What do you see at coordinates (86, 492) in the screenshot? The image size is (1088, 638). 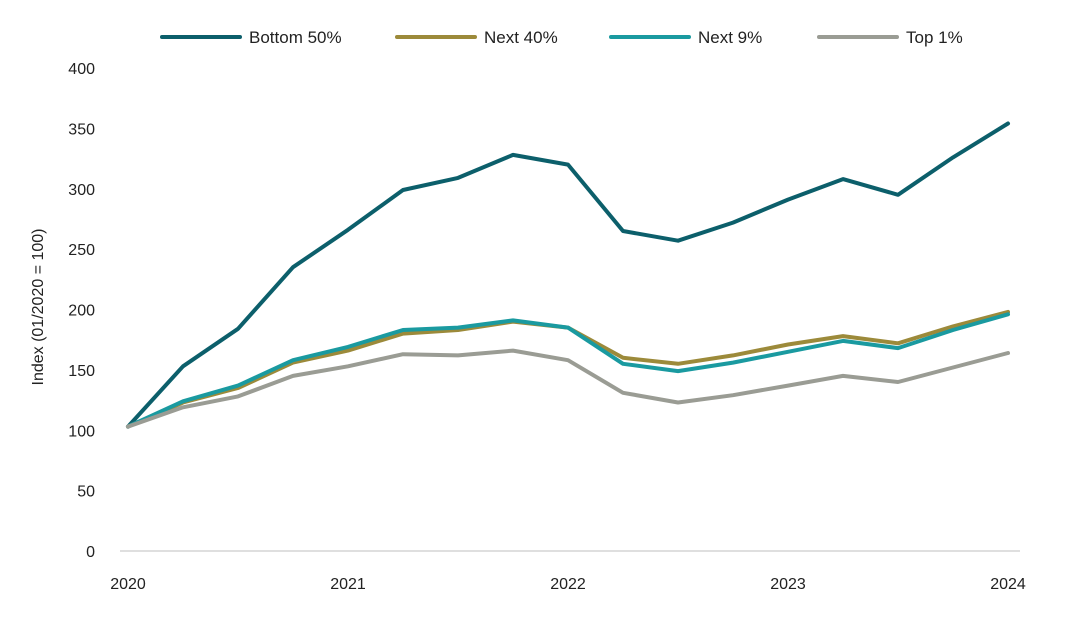 I see `y-tick-label: 50` at bounding box center [86, 492].